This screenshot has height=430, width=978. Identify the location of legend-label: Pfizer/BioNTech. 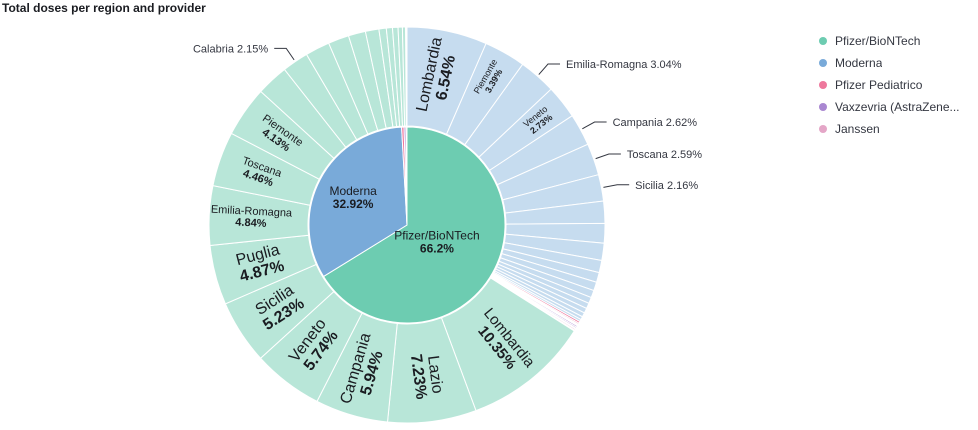
(878, 41).